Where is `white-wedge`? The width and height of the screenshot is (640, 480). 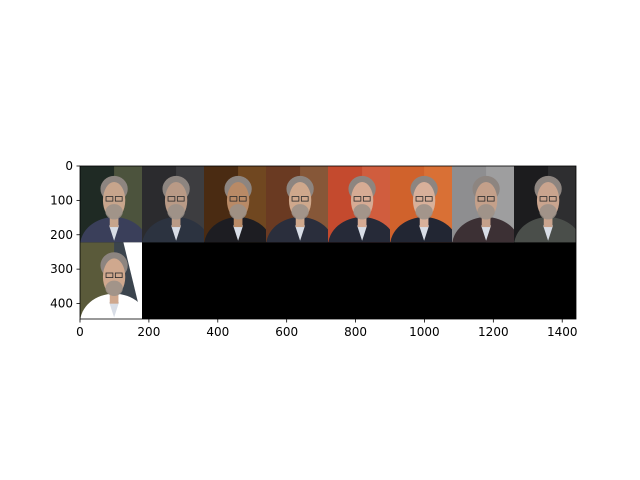 white-wedge is located at coordinates (132, 280).